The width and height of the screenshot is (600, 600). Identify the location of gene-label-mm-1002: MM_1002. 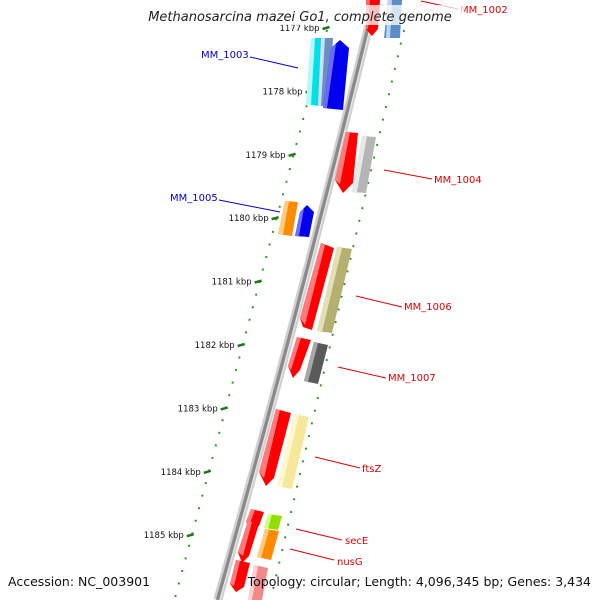
(484, 10).